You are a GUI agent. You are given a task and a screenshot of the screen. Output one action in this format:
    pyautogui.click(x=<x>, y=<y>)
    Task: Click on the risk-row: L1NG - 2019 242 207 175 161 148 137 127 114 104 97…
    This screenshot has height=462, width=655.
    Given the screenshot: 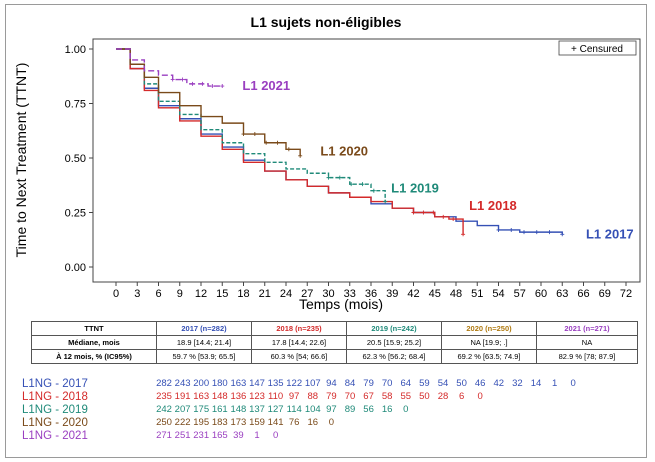 What is the action you would take?
    pyautogui.click(x=332, y=410)
    